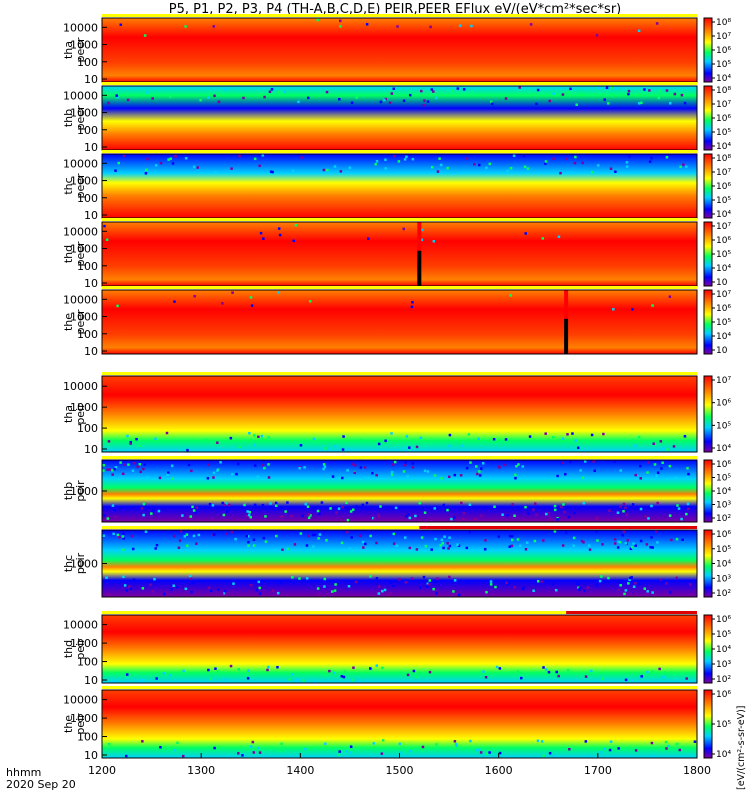 The width and height of the screenshot is (750, 800). I want to click on colorbar-unit-label: [eV/(cm²-s-sr-eV)], so click(741, 748).